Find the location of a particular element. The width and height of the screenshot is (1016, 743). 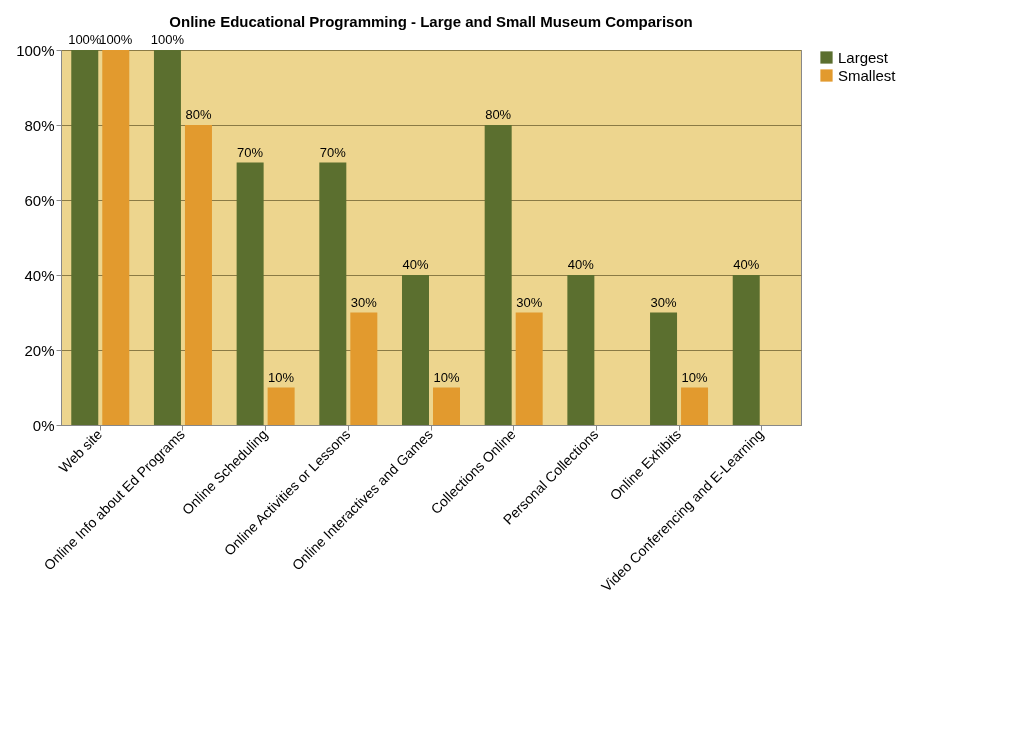

y-tick-label: 20% is located at coordinates (39, 350).